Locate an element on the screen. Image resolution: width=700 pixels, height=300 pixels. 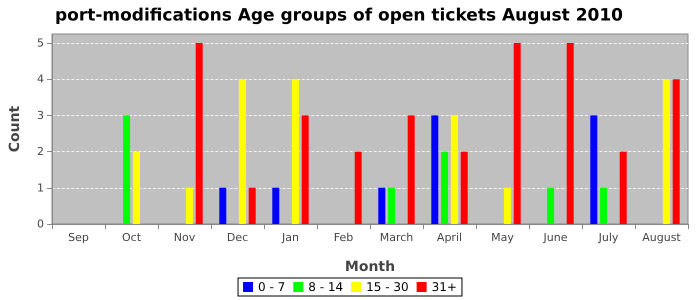
y-tick-label: 4 is located at coordinates (40, 79).